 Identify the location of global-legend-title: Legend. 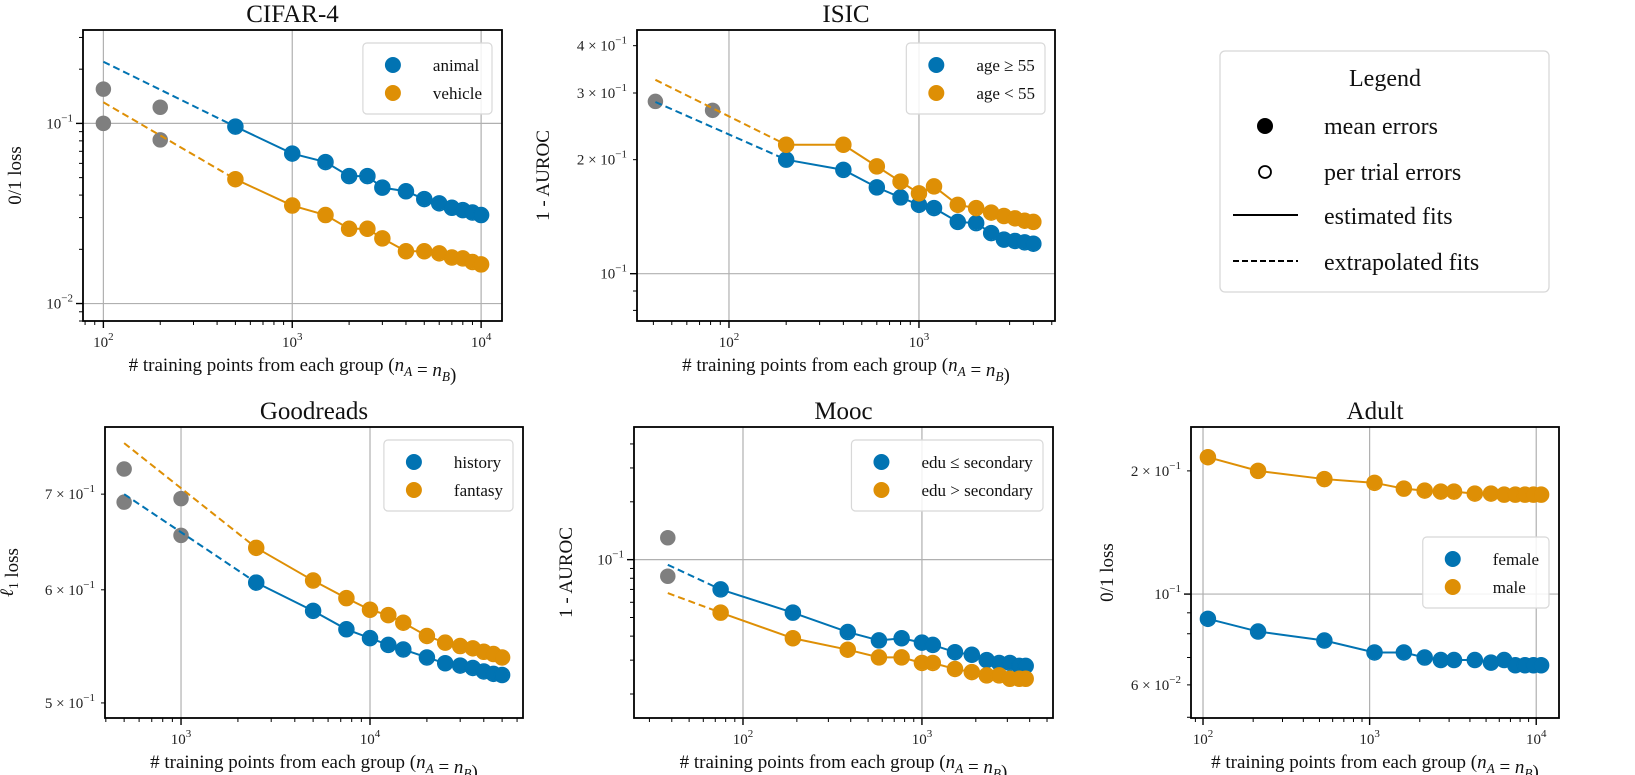
(1385, 79).